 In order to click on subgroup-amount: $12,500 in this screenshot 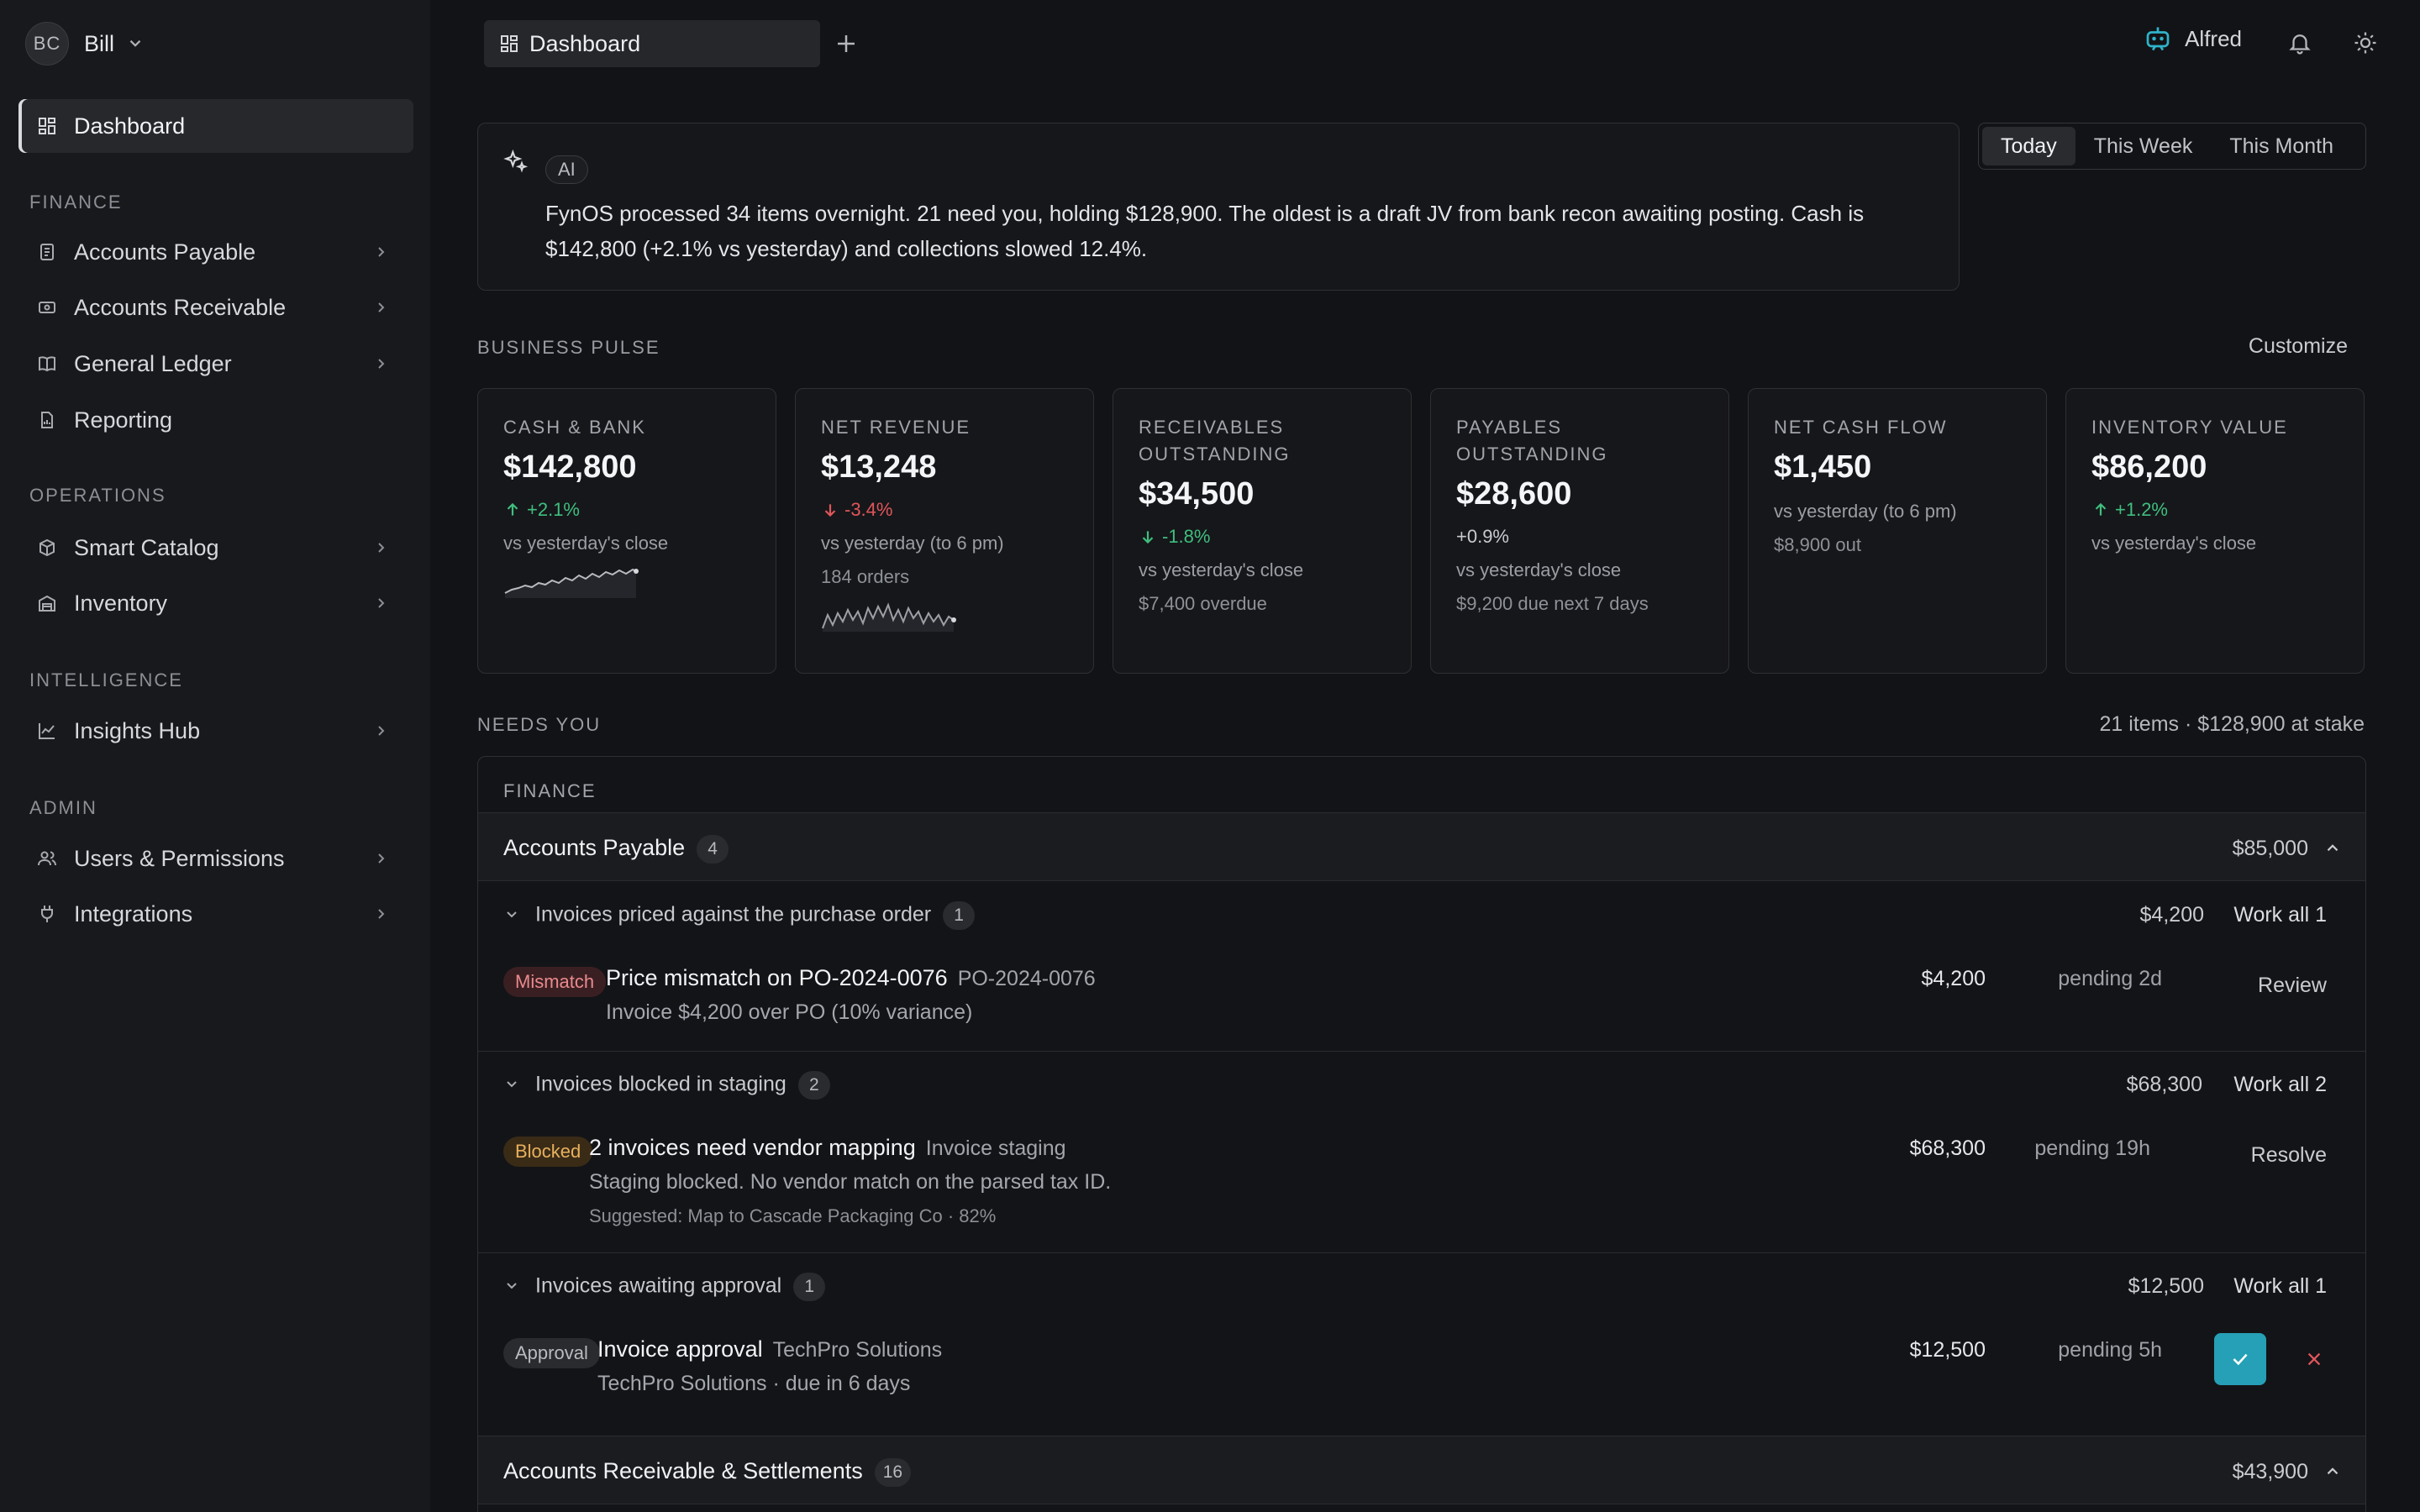, I will do `click(2166, 1286)`.